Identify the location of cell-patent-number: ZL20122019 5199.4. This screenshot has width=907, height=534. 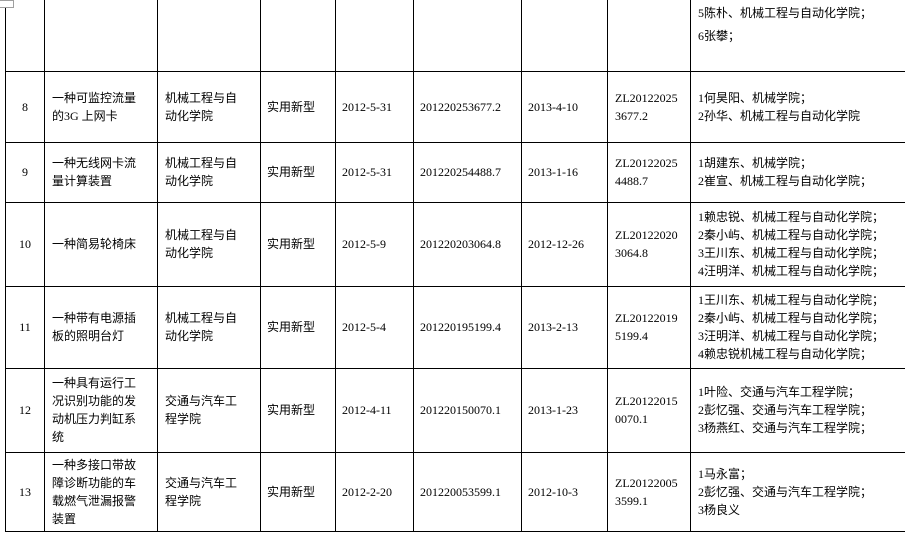
(649, 327).